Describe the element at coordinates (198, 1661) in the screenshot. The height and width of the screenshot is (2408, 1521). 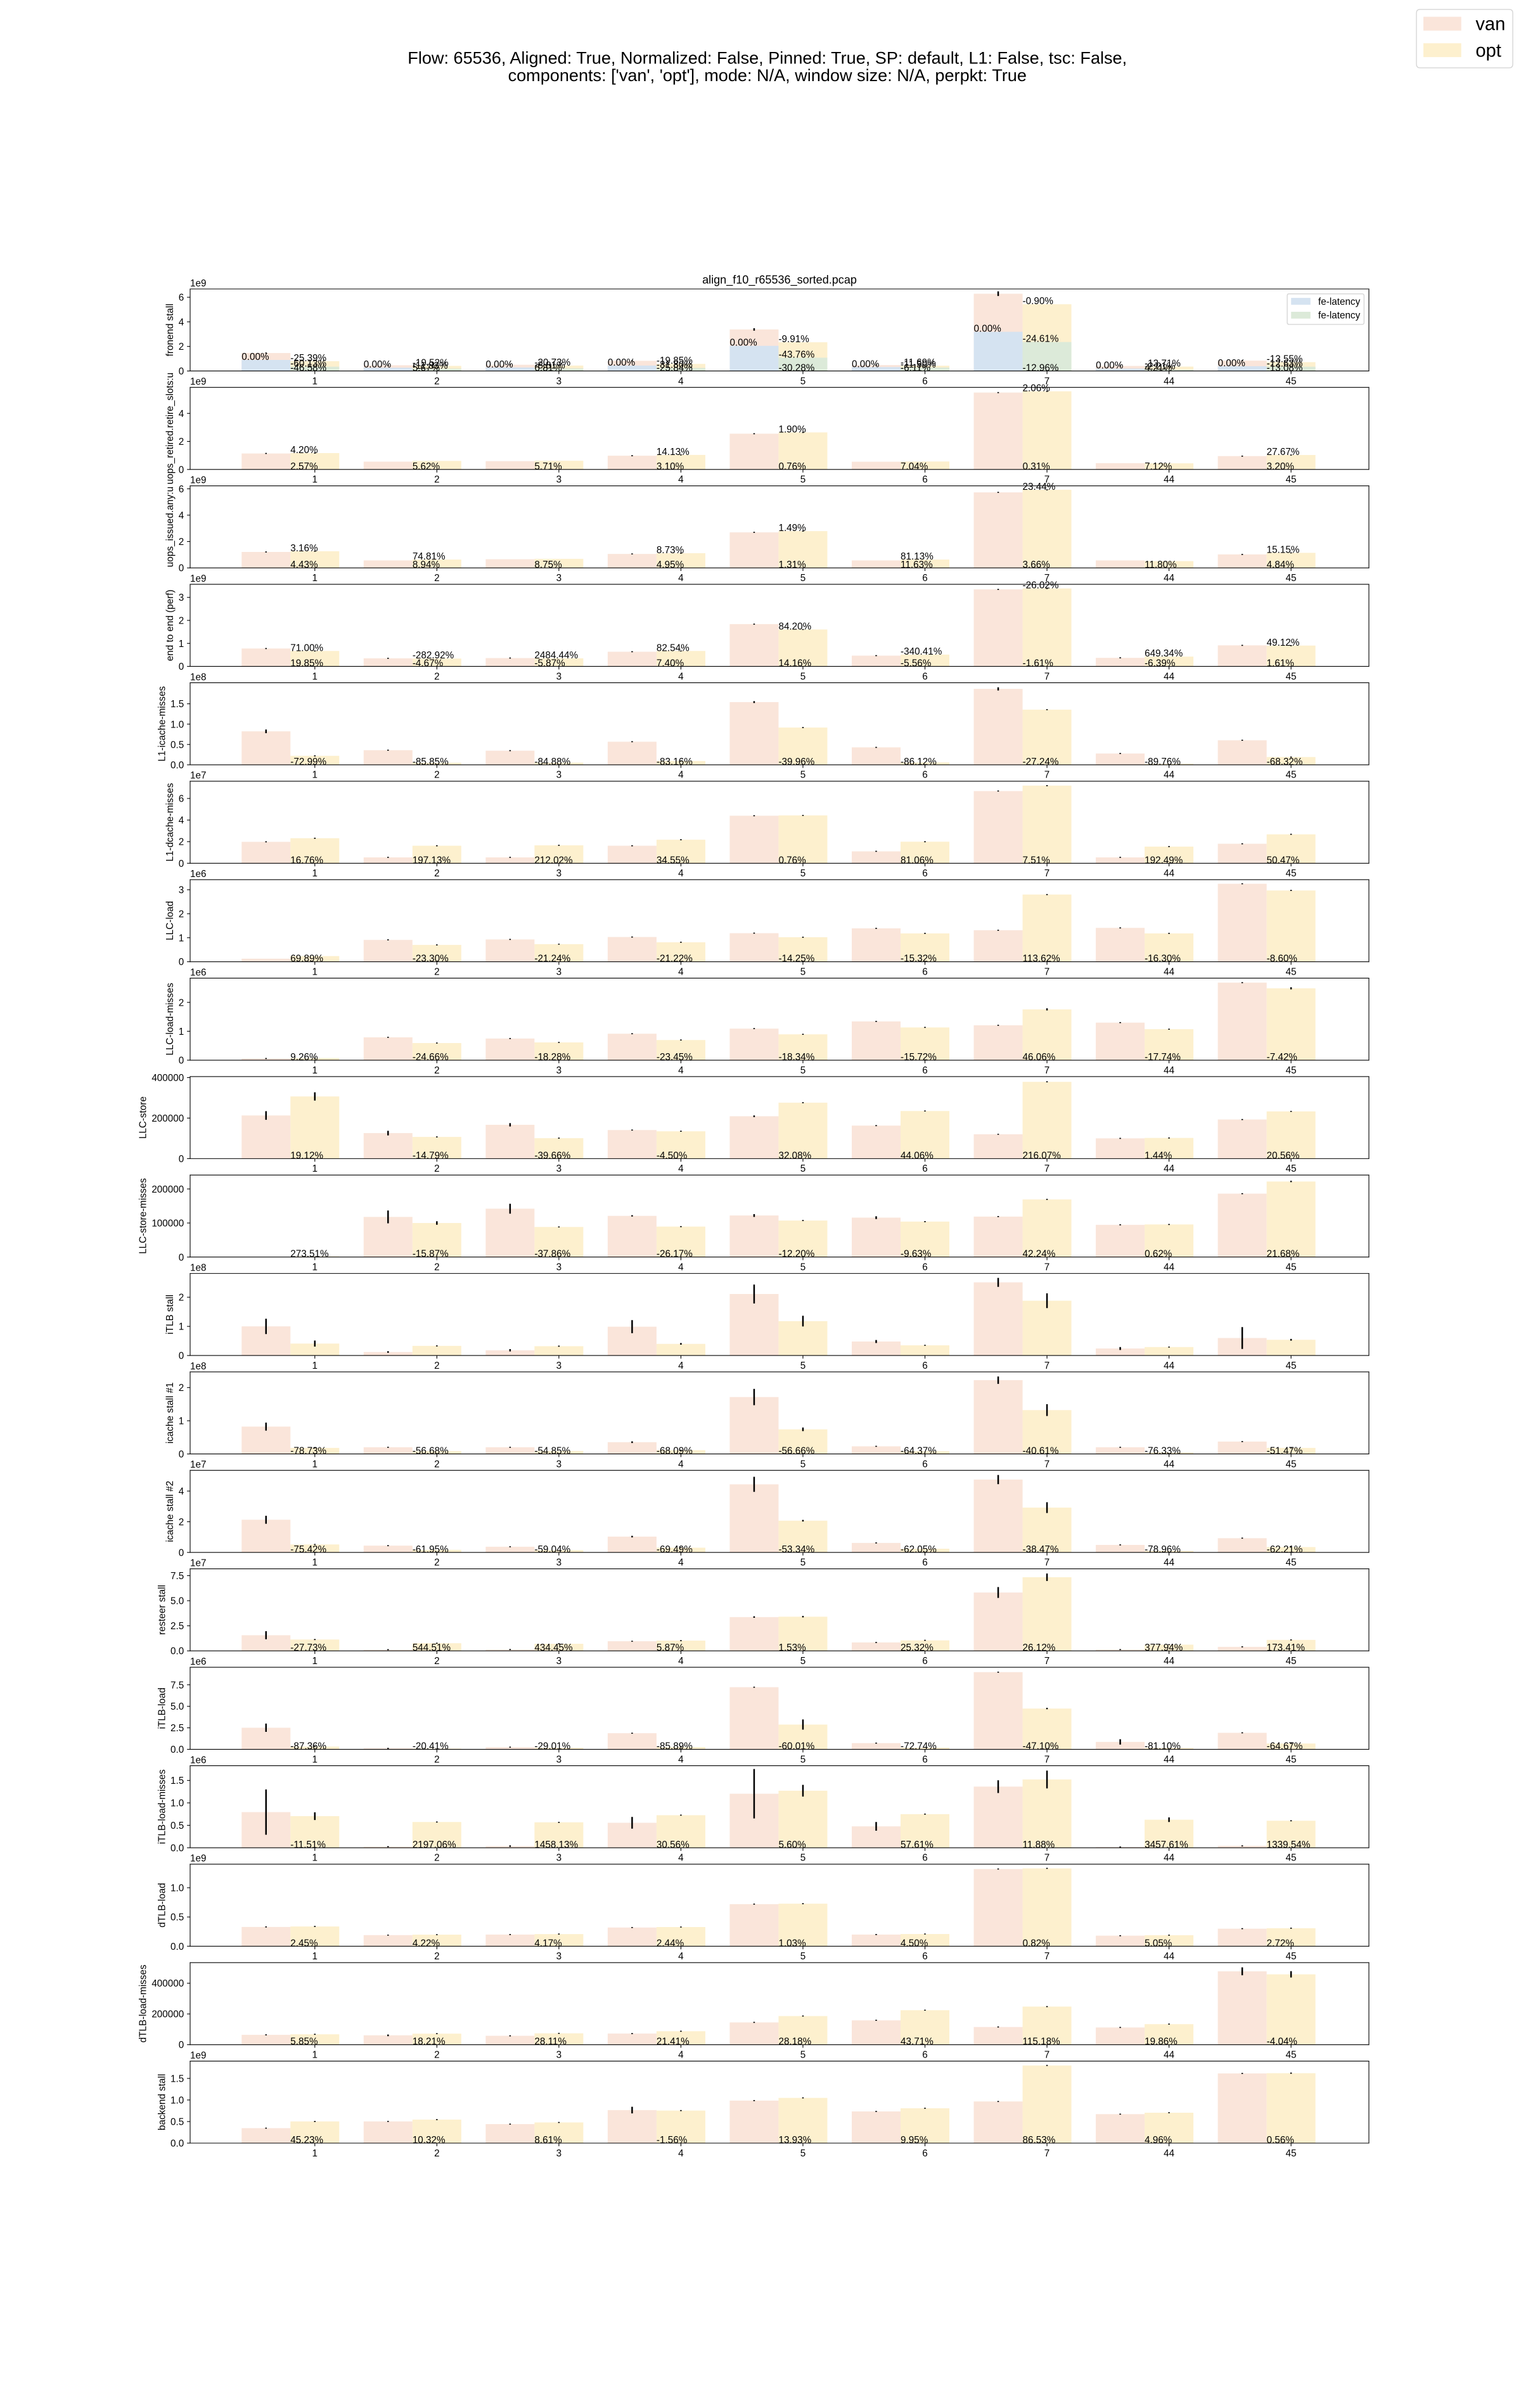
I see `svg-text: 1e6` at that location.